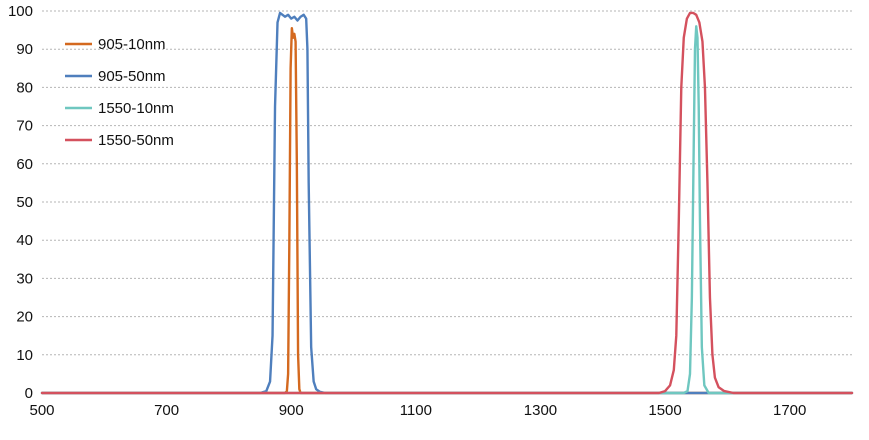 This screenshot has height=440, width=869. Describe the element at coordinates (24, 317) in the screenshot. I see `y-tick-label: 20` at that location.